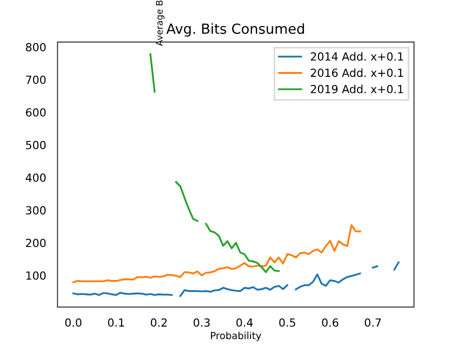 This screenshot has width=460, height=345. I want to click on y-tick-label: 200, so click(36, 243).